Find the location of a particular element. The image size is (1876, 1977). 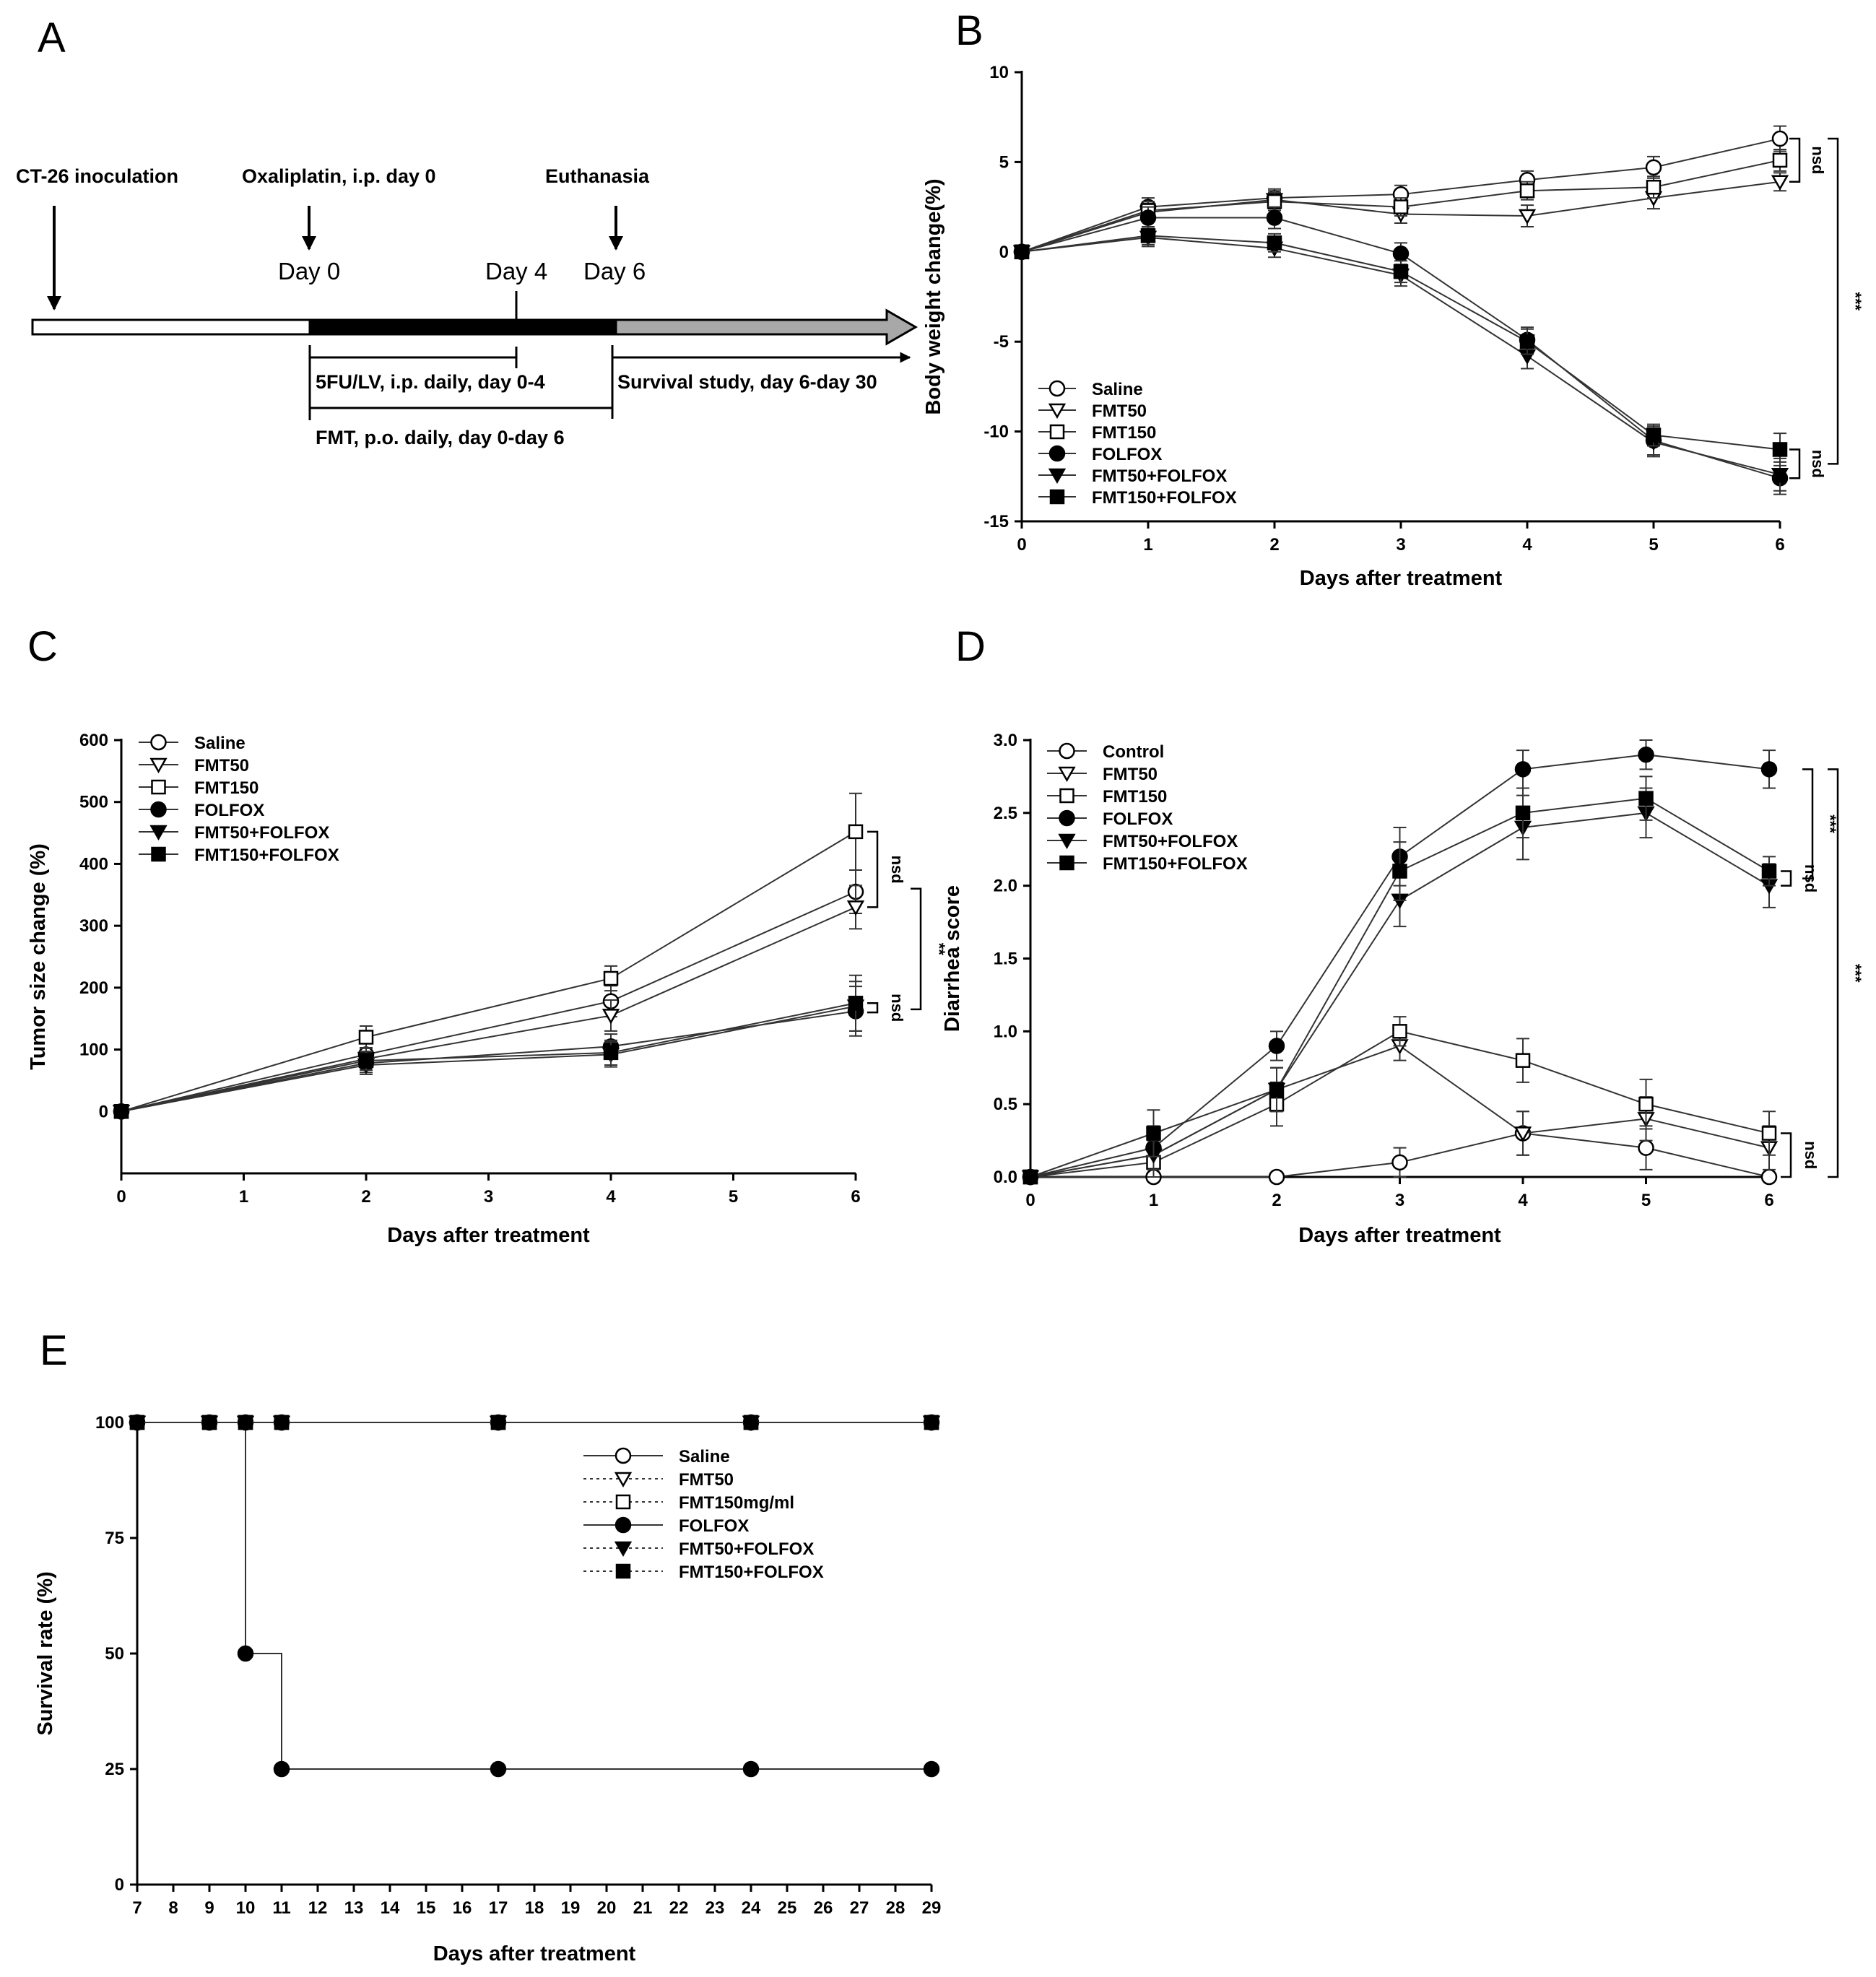

panel-c-significance-label: ** is located at coordinates (939, 949).